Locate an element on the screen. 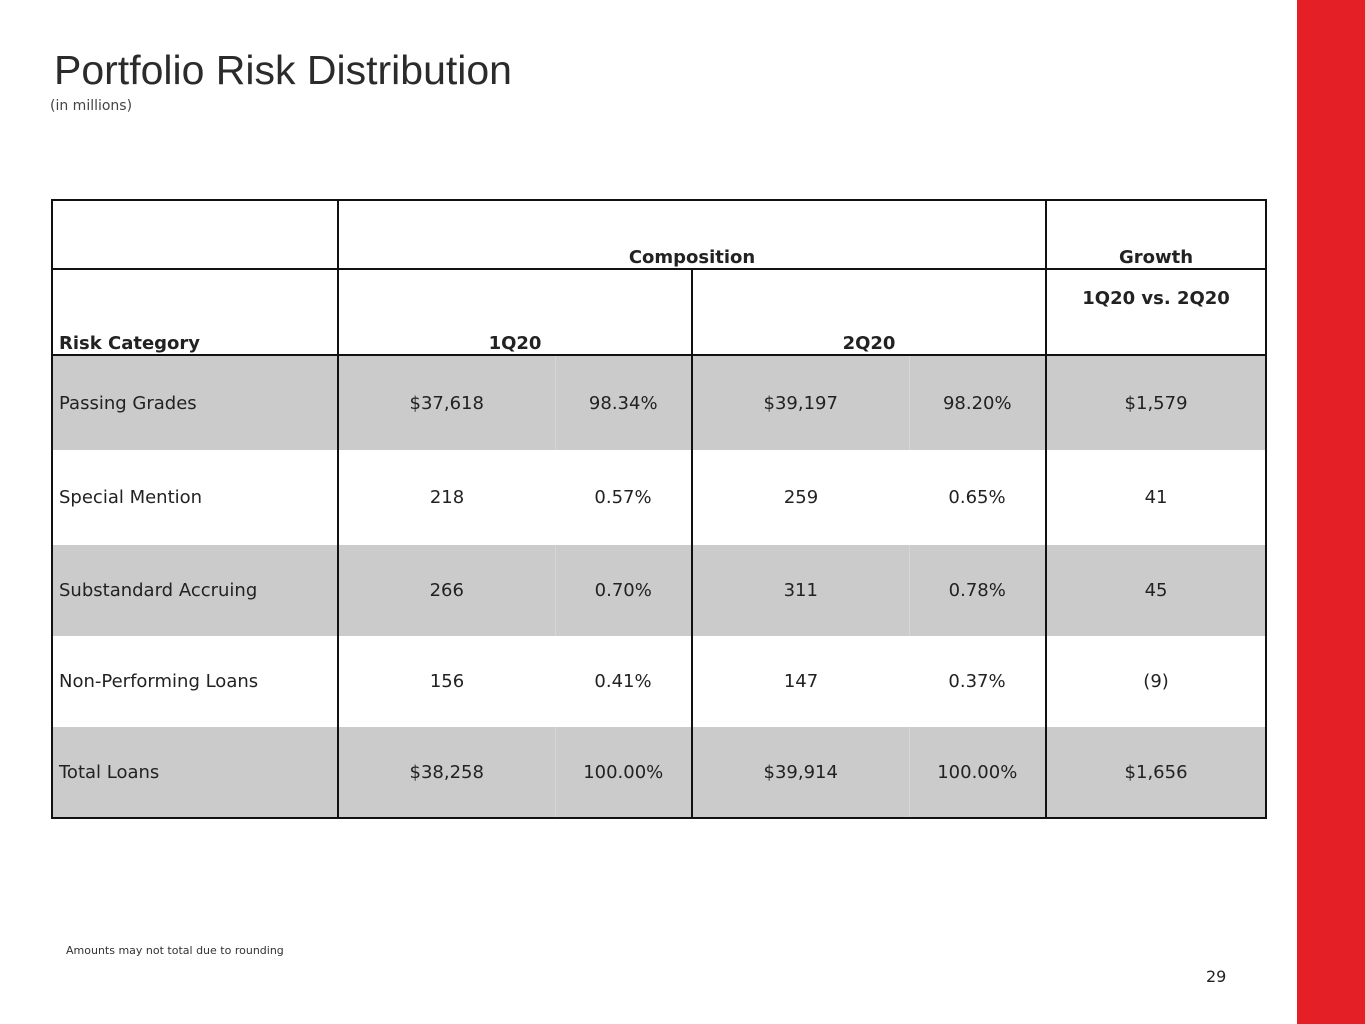 The width and height of the screenshot is (1365, 1024). accent-bar is located at coordinates (1331, 512).